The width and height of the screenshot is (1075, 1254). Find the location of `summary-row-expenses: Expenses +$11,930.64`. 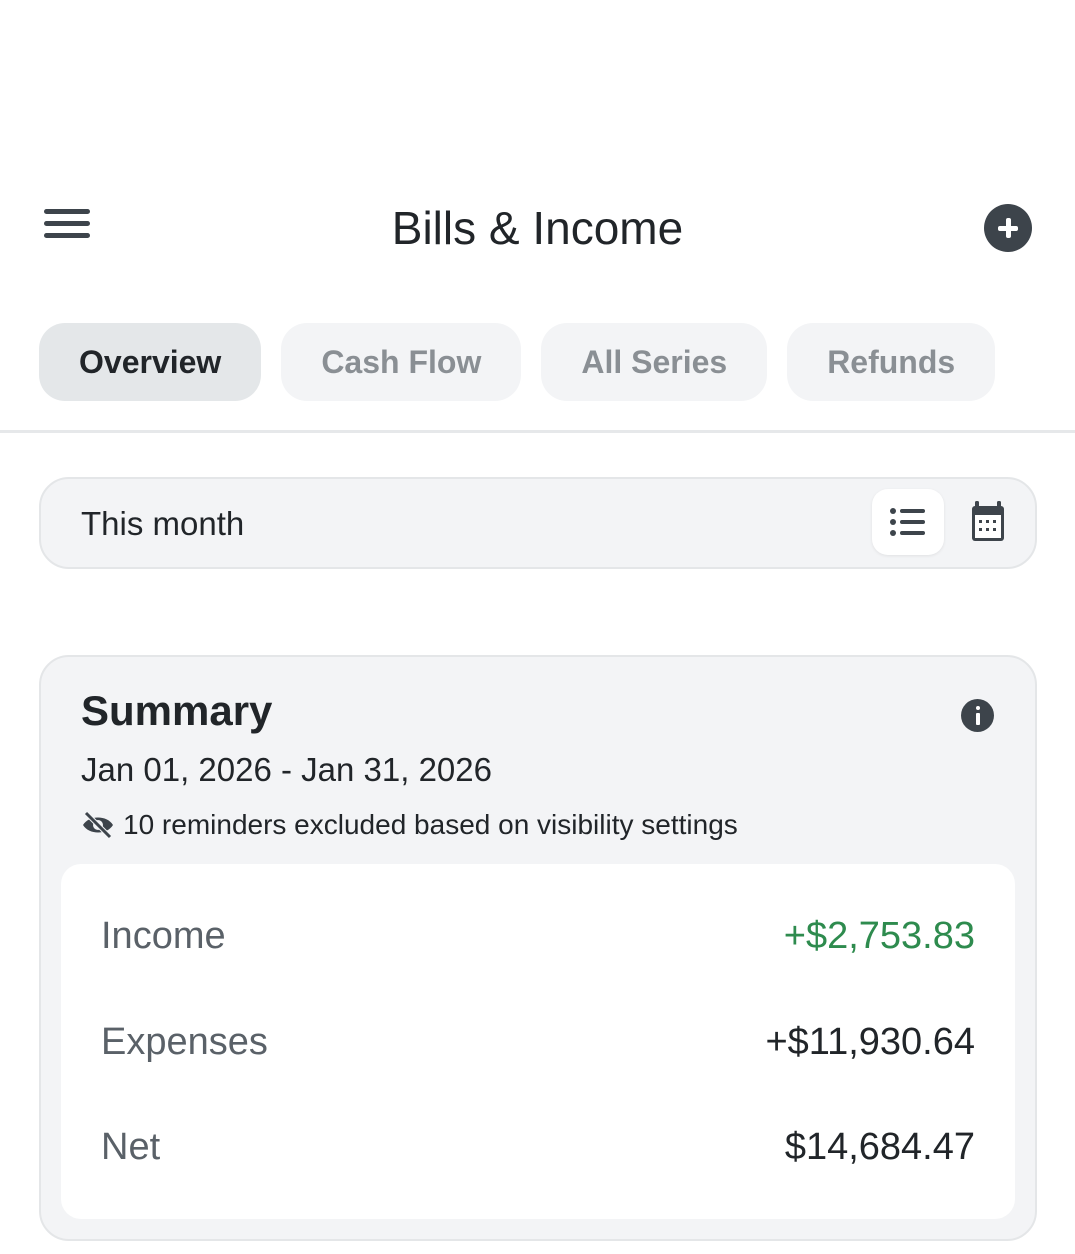

summary-row-expenses: Expenses +$11,930.64 is located at coordinates (538, 1042).